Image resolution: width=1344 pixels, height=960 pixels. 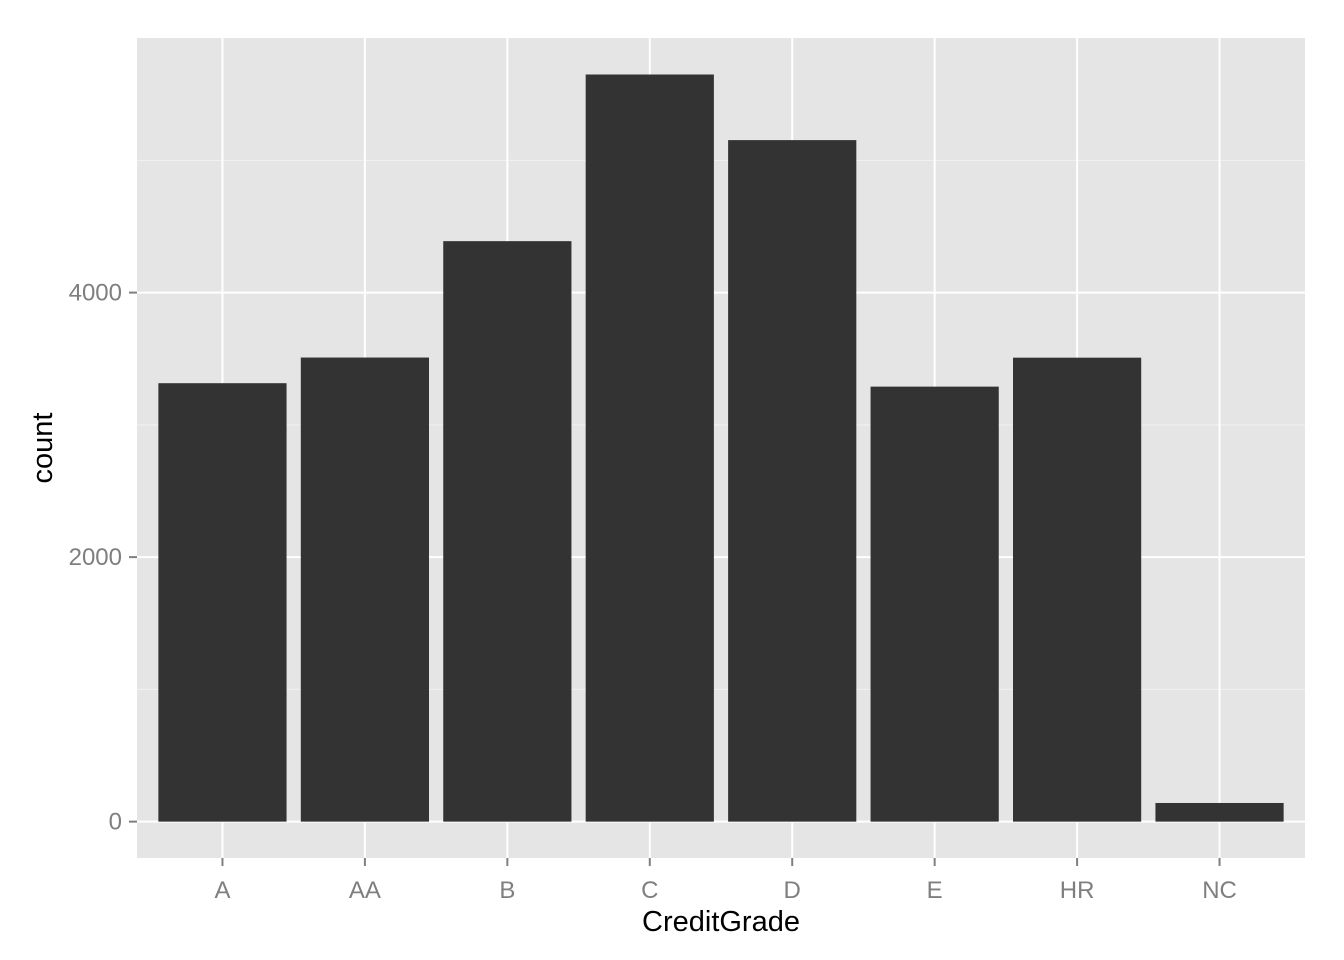 What do you see at coordinates (365, 890) in the screenshot?
I see `x-tick-label: AA` at bounding box center [365, 890].